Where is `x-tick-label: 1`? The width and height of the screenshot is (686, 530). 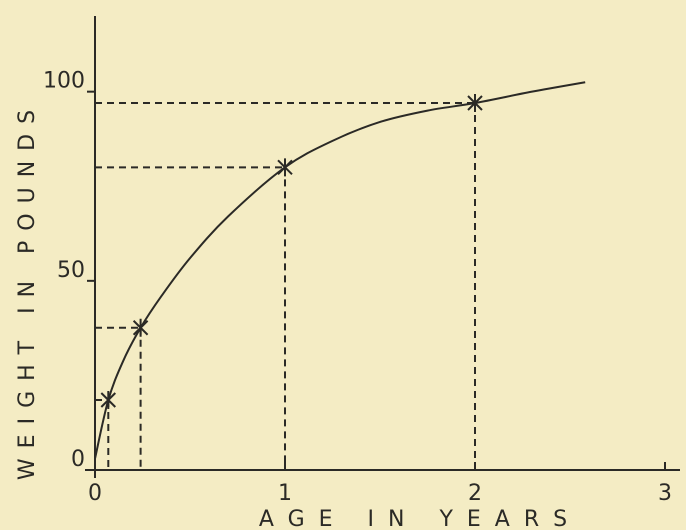 x-tick-label: 1 is located at coordinates (285, 493).